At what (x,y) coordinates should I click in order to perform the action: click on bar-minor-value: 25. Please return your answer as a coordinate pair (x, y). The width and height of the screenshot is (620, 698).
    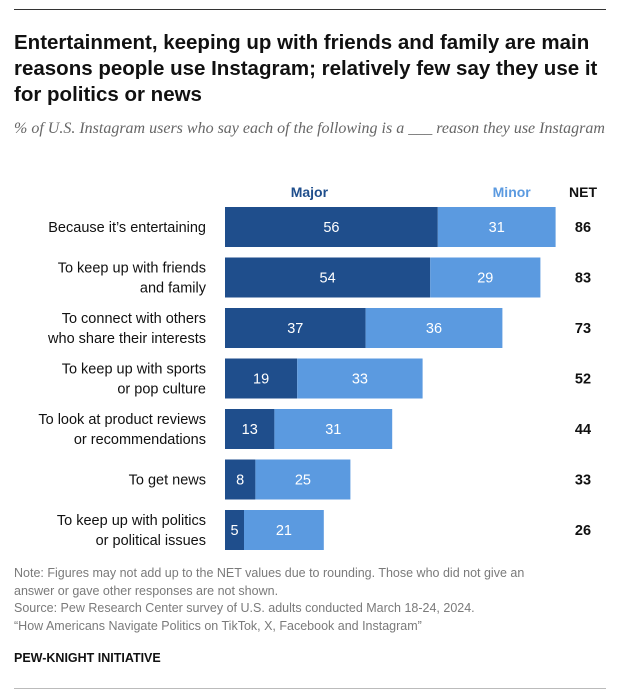
    Looking at the image, I should click on (303, 481).